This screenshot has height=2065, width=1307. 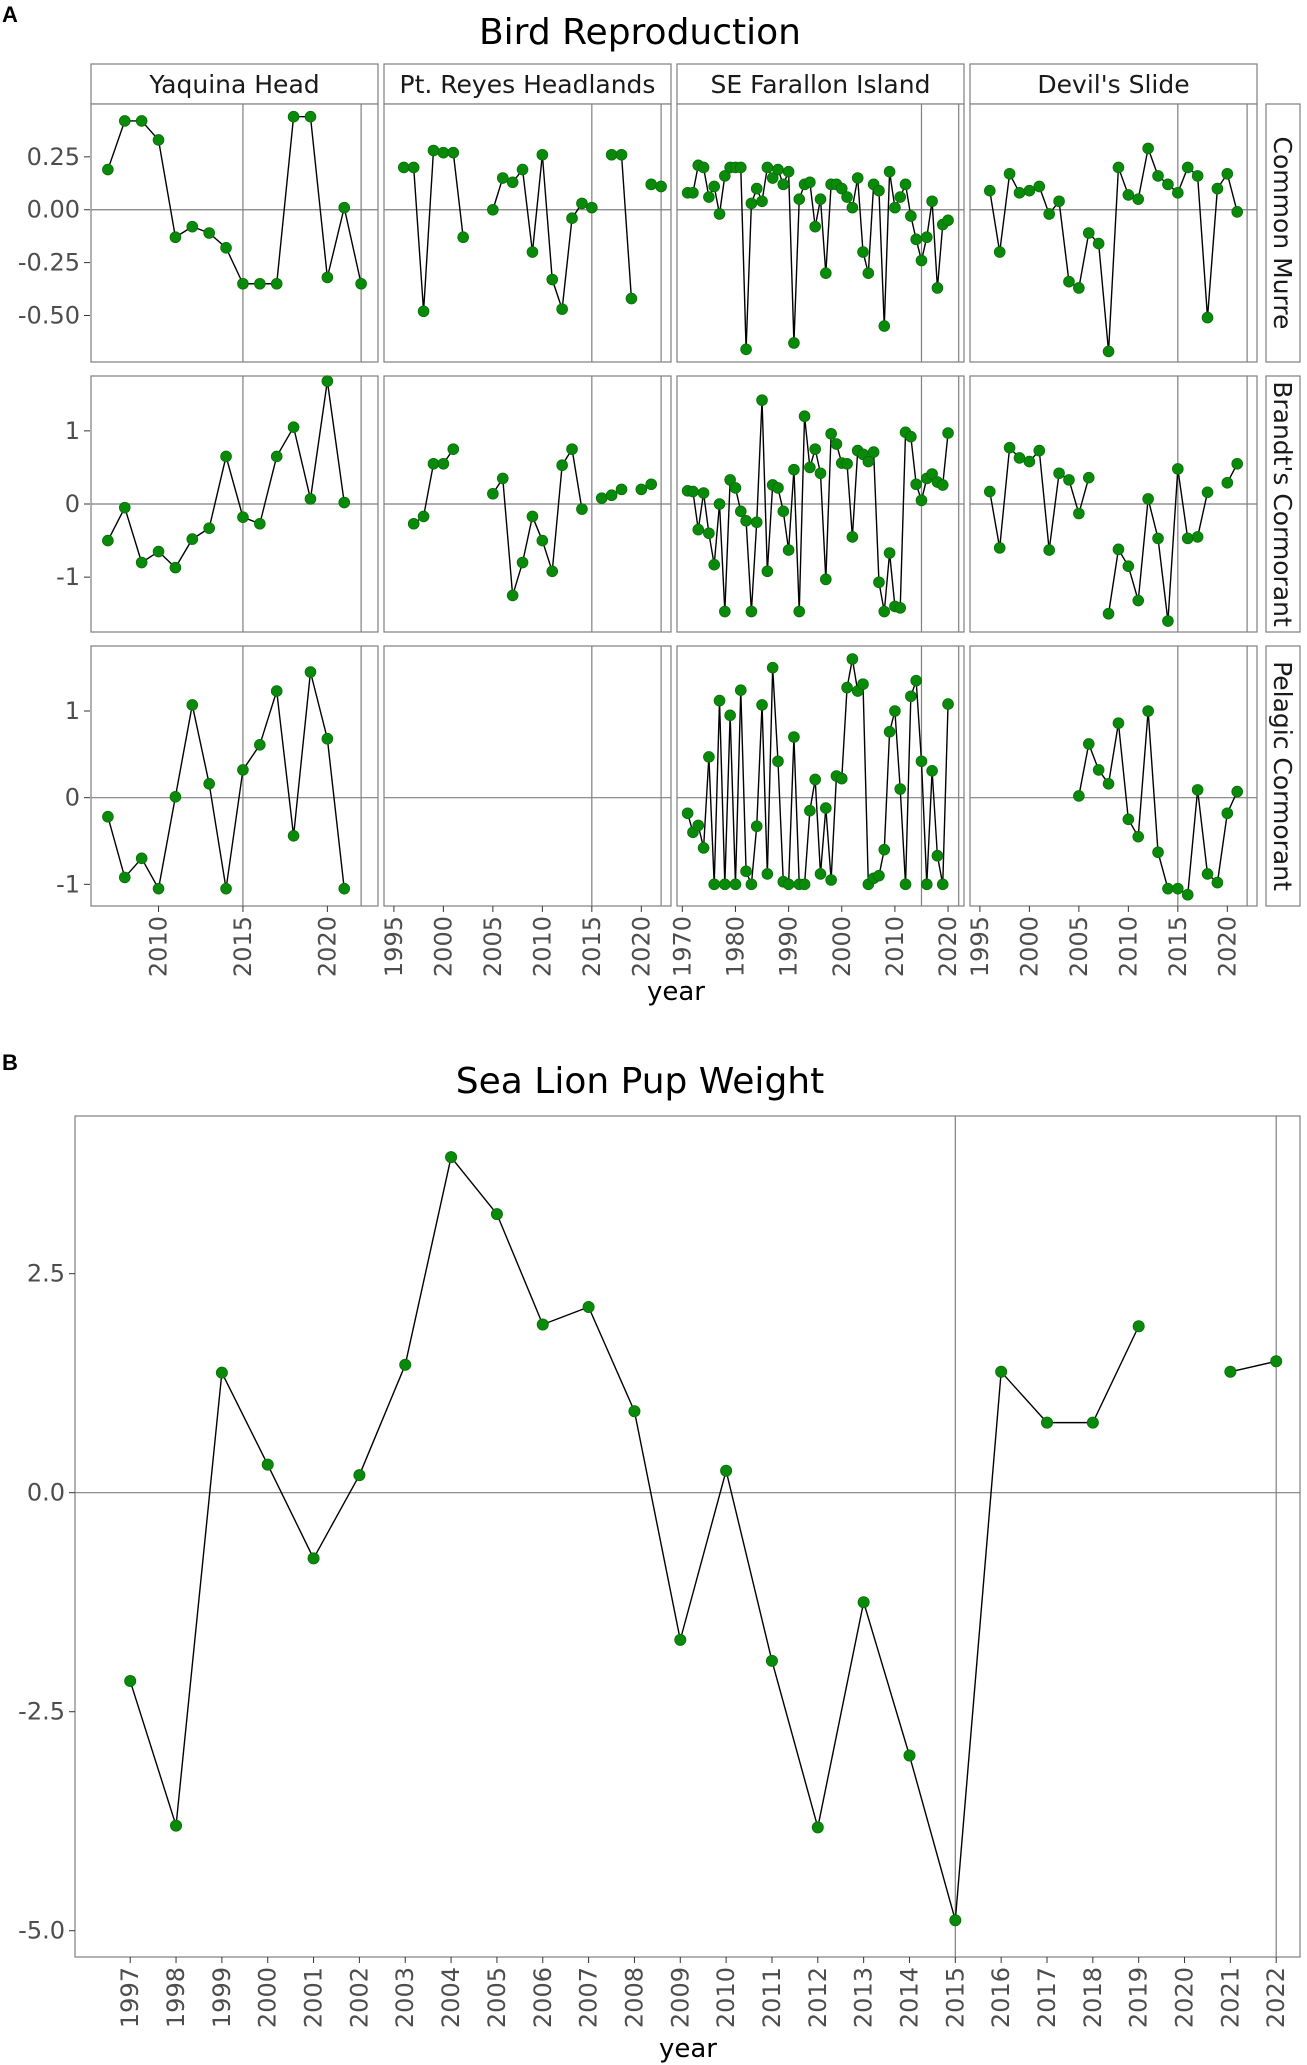 What do you see at coordinates (703, 848) in the screenshot?
I see `series-point-1974` at bounding box center [703, 848].